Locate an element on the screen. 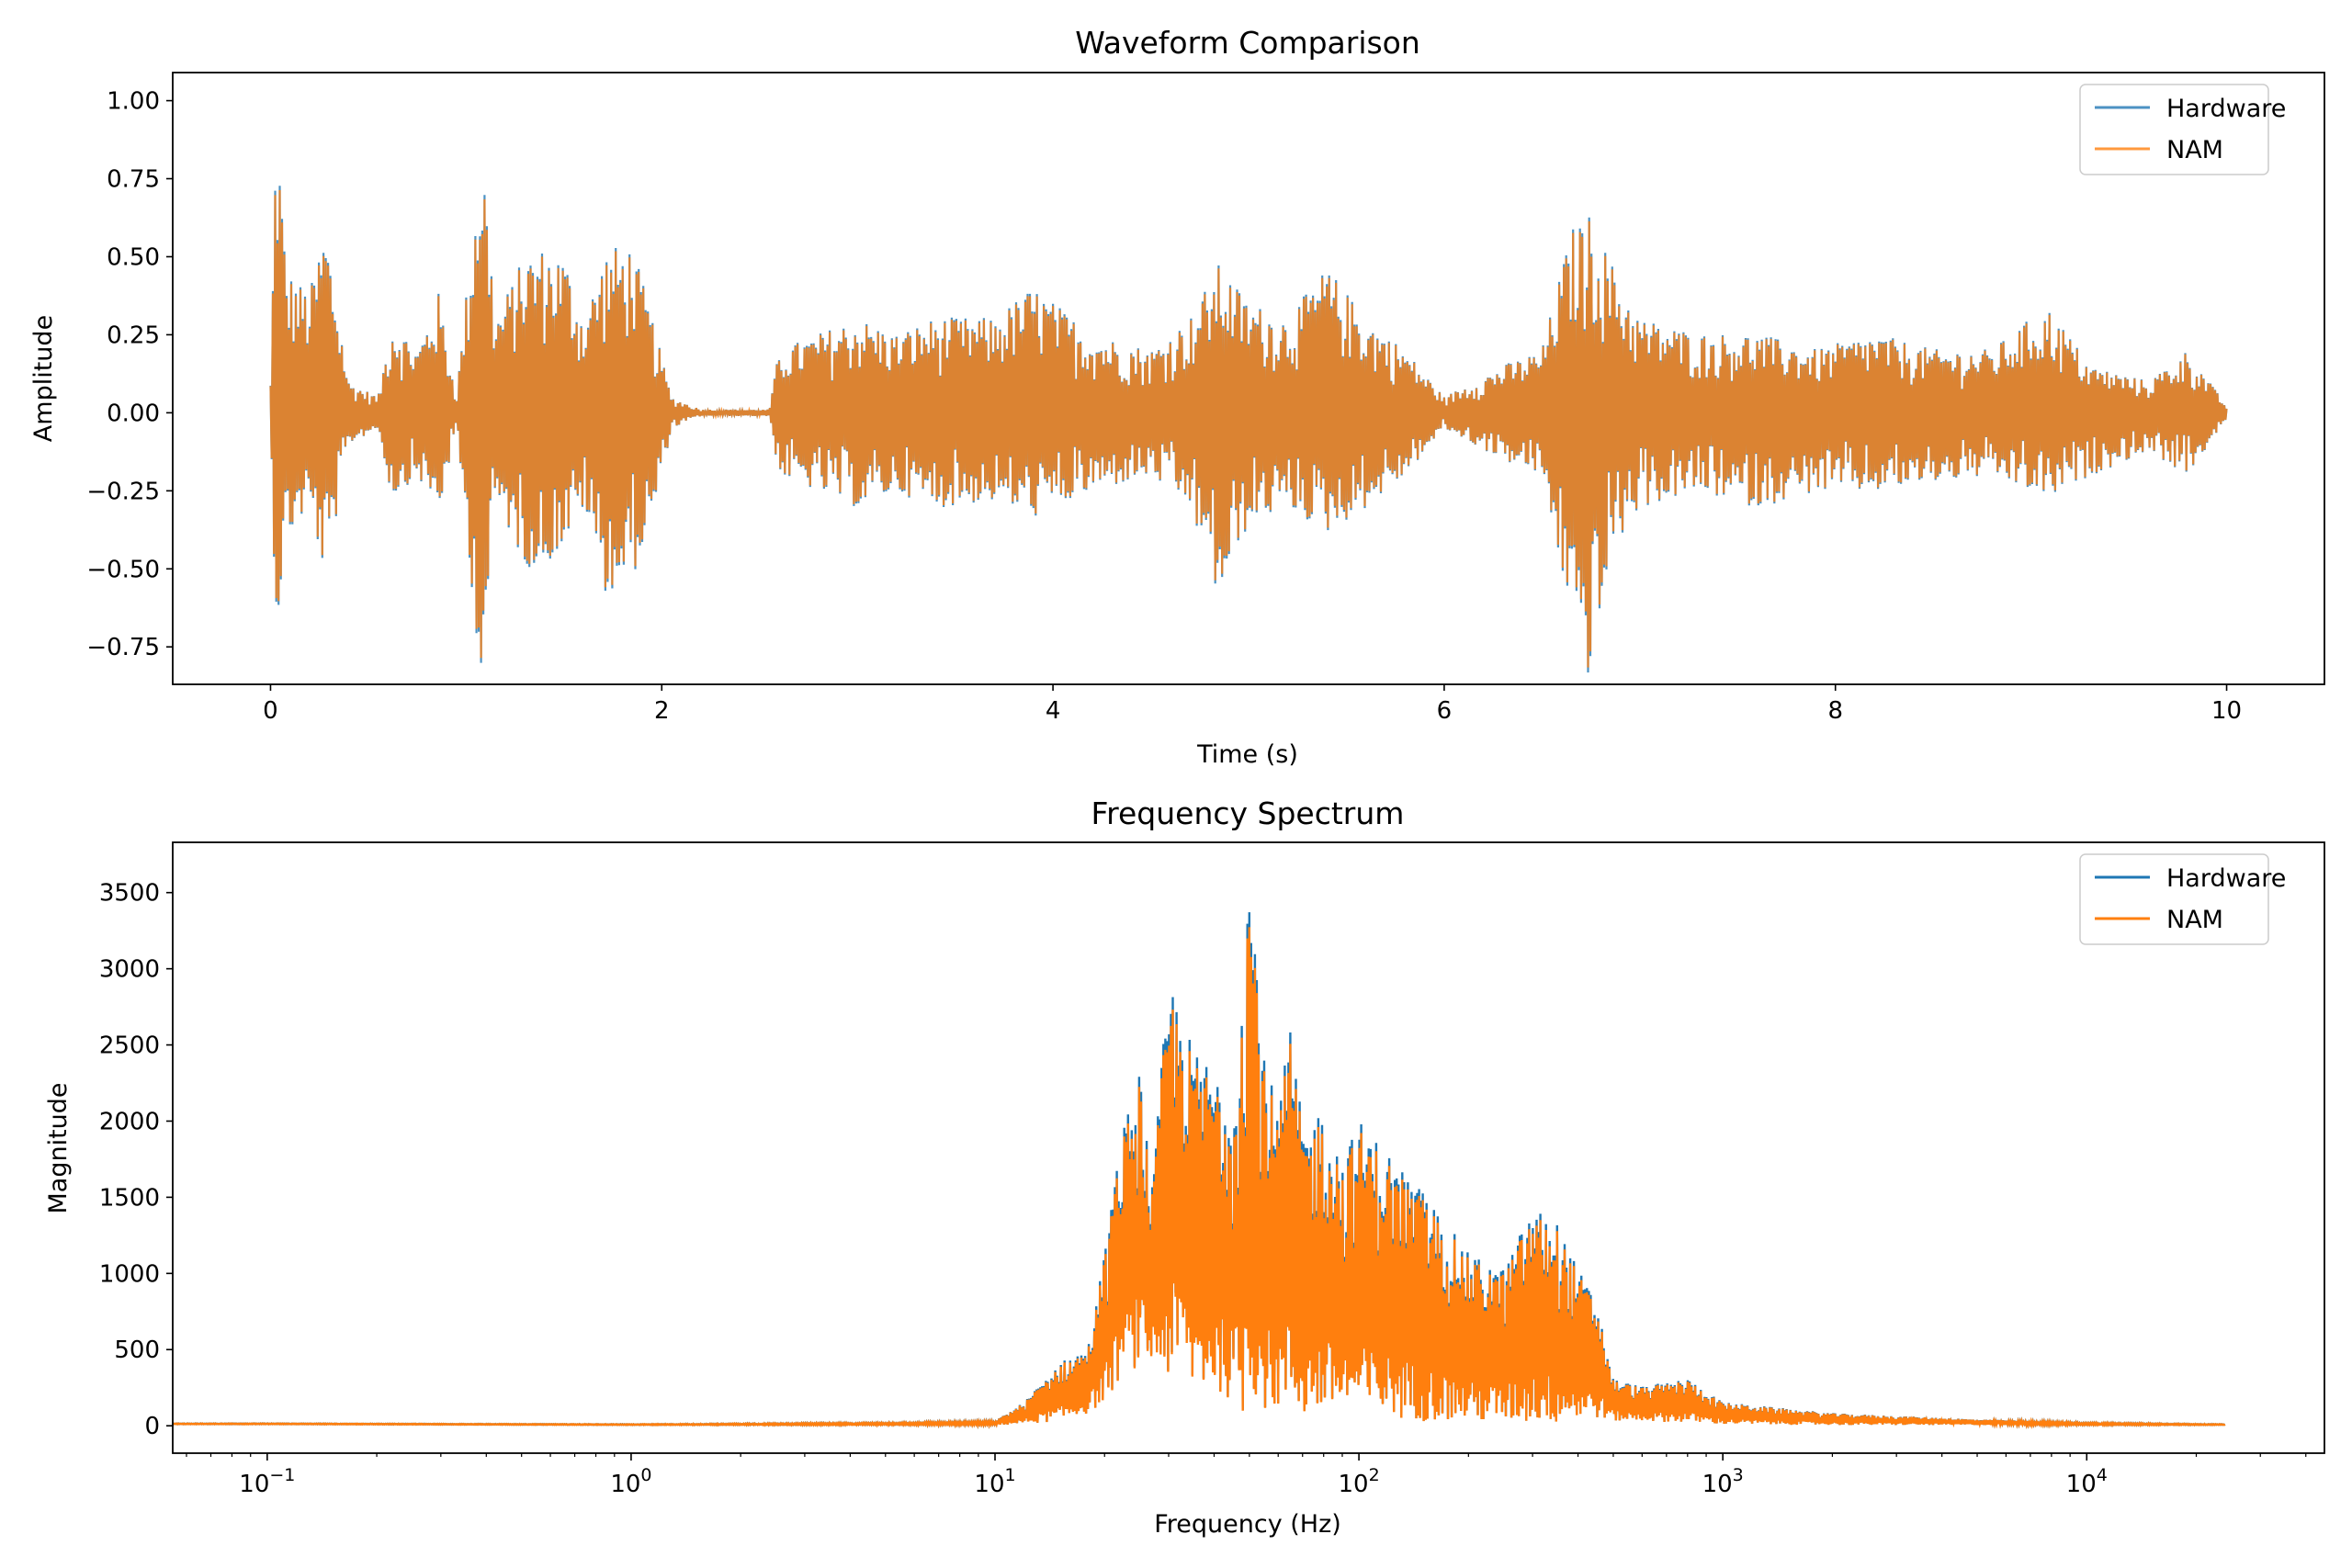 The image size is (2352, 1568). spectrum-x-ticks: 10⁻¹ 10⁰ 10¹ 10² 10³ 10⁴ is located at coordinates (1246, 1476).